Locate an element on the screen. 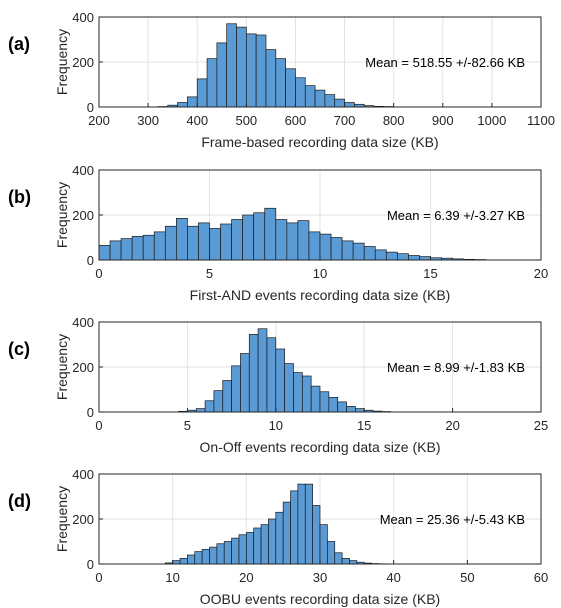  y-axis-title: Frequency is located at coordinates (62, 62).